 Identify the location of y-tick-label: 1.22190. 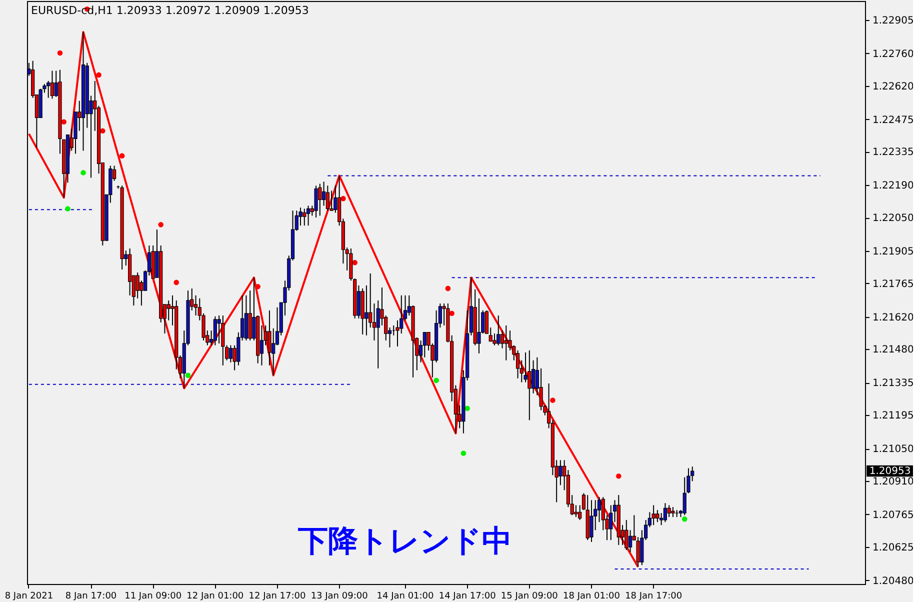
(893, 186).